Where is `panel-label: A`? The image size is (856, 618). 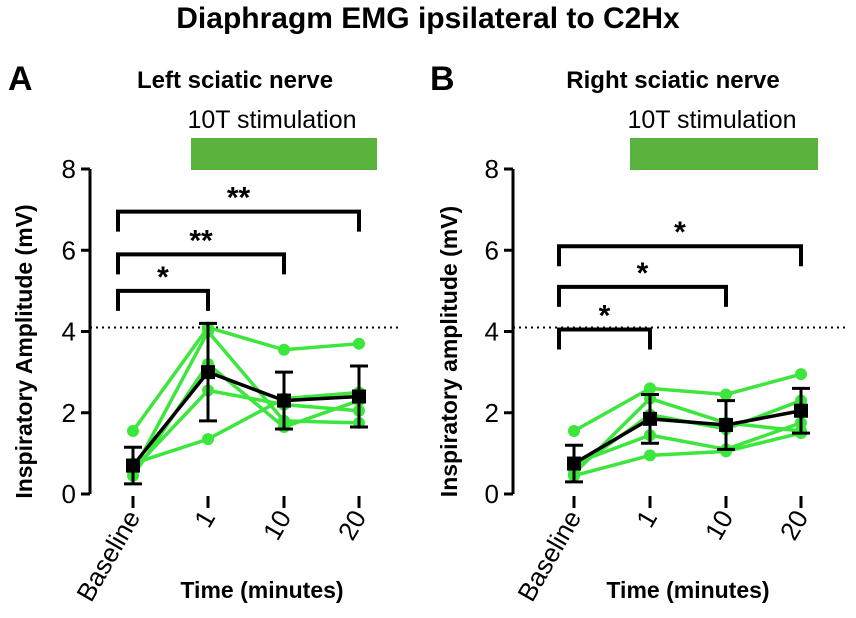
panel-label: A is located at coordinates (20, 79).